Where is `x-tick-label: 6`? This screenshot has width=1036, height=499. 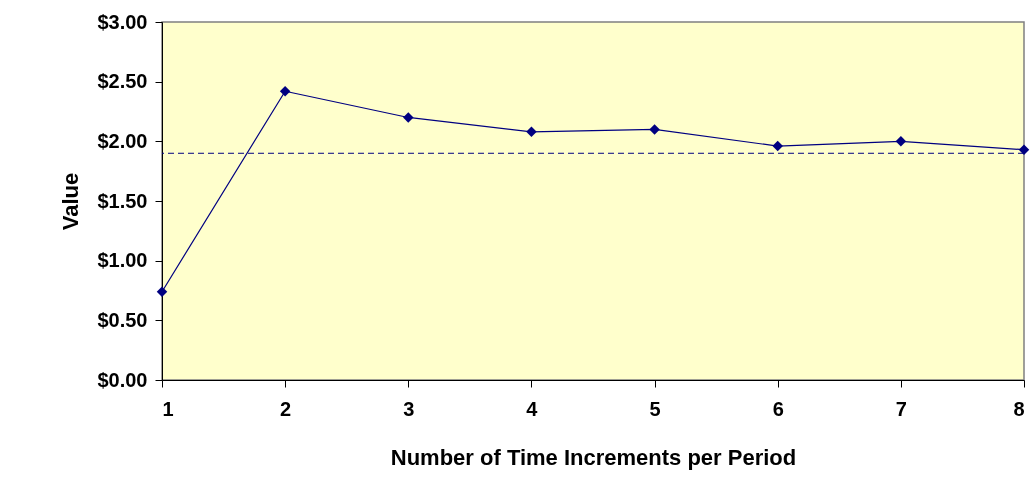 x-tick-label: 6 is located at coordinates (778, 408).